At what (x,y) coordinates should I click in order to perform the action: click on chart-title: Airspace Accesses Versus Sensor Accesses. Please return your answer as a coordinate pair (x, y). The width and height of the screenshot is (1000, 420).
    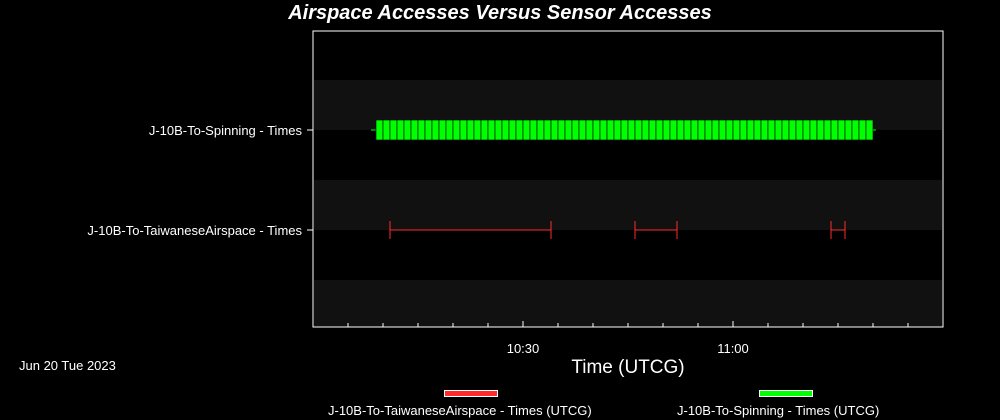
    Looking at the image, I should click on (500, 13).